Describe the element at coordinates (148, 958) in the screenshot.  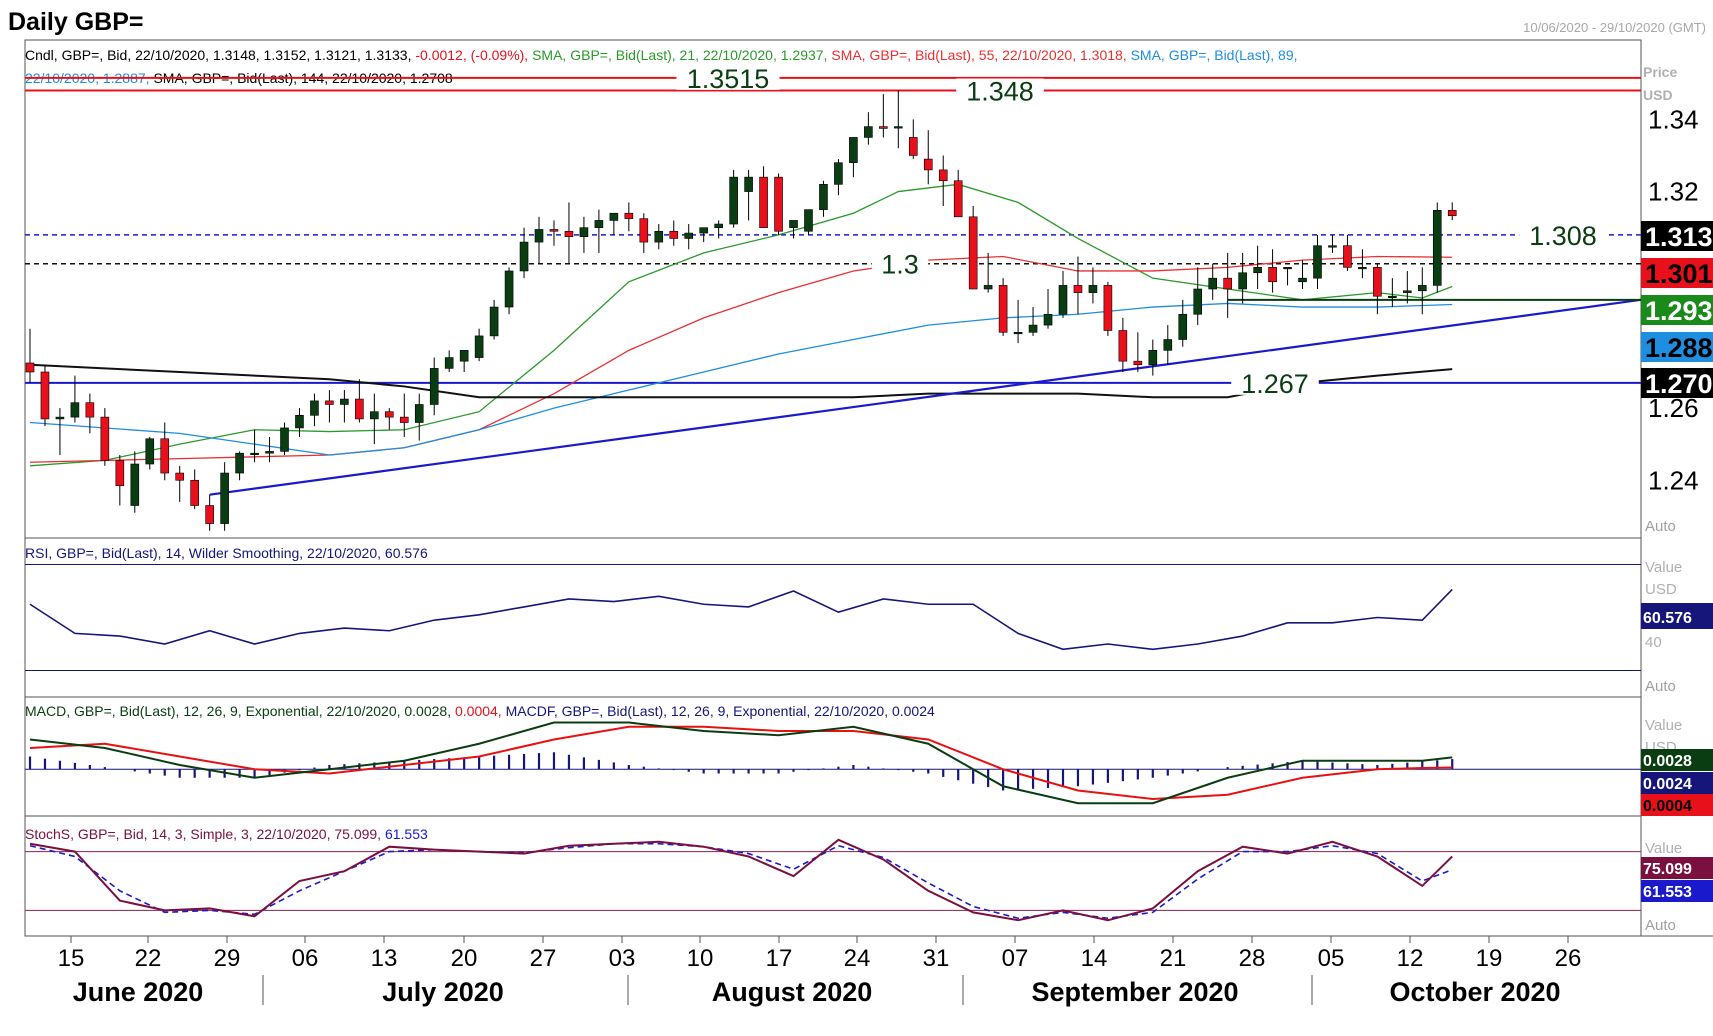
I see `x-day-label: 22` at that location.